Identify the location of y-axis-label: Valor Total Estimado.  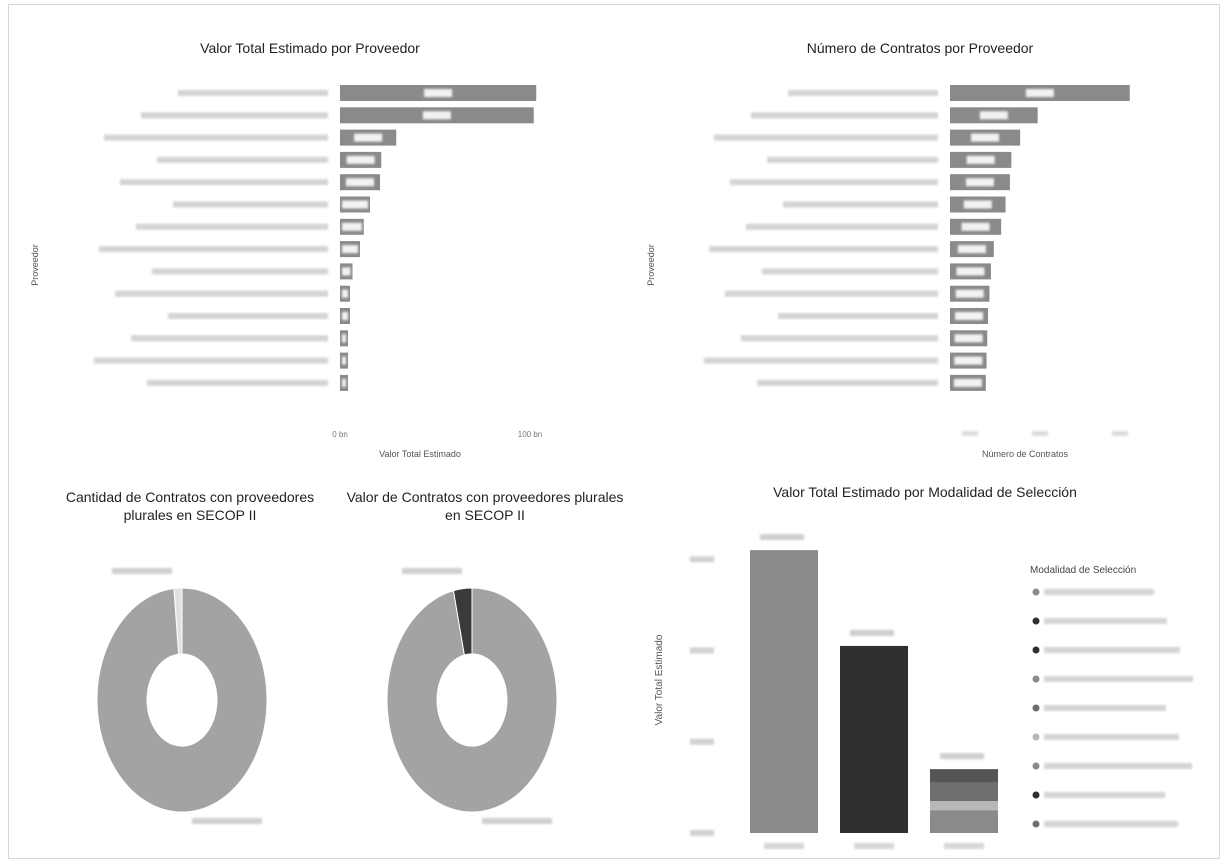
(659, 679).